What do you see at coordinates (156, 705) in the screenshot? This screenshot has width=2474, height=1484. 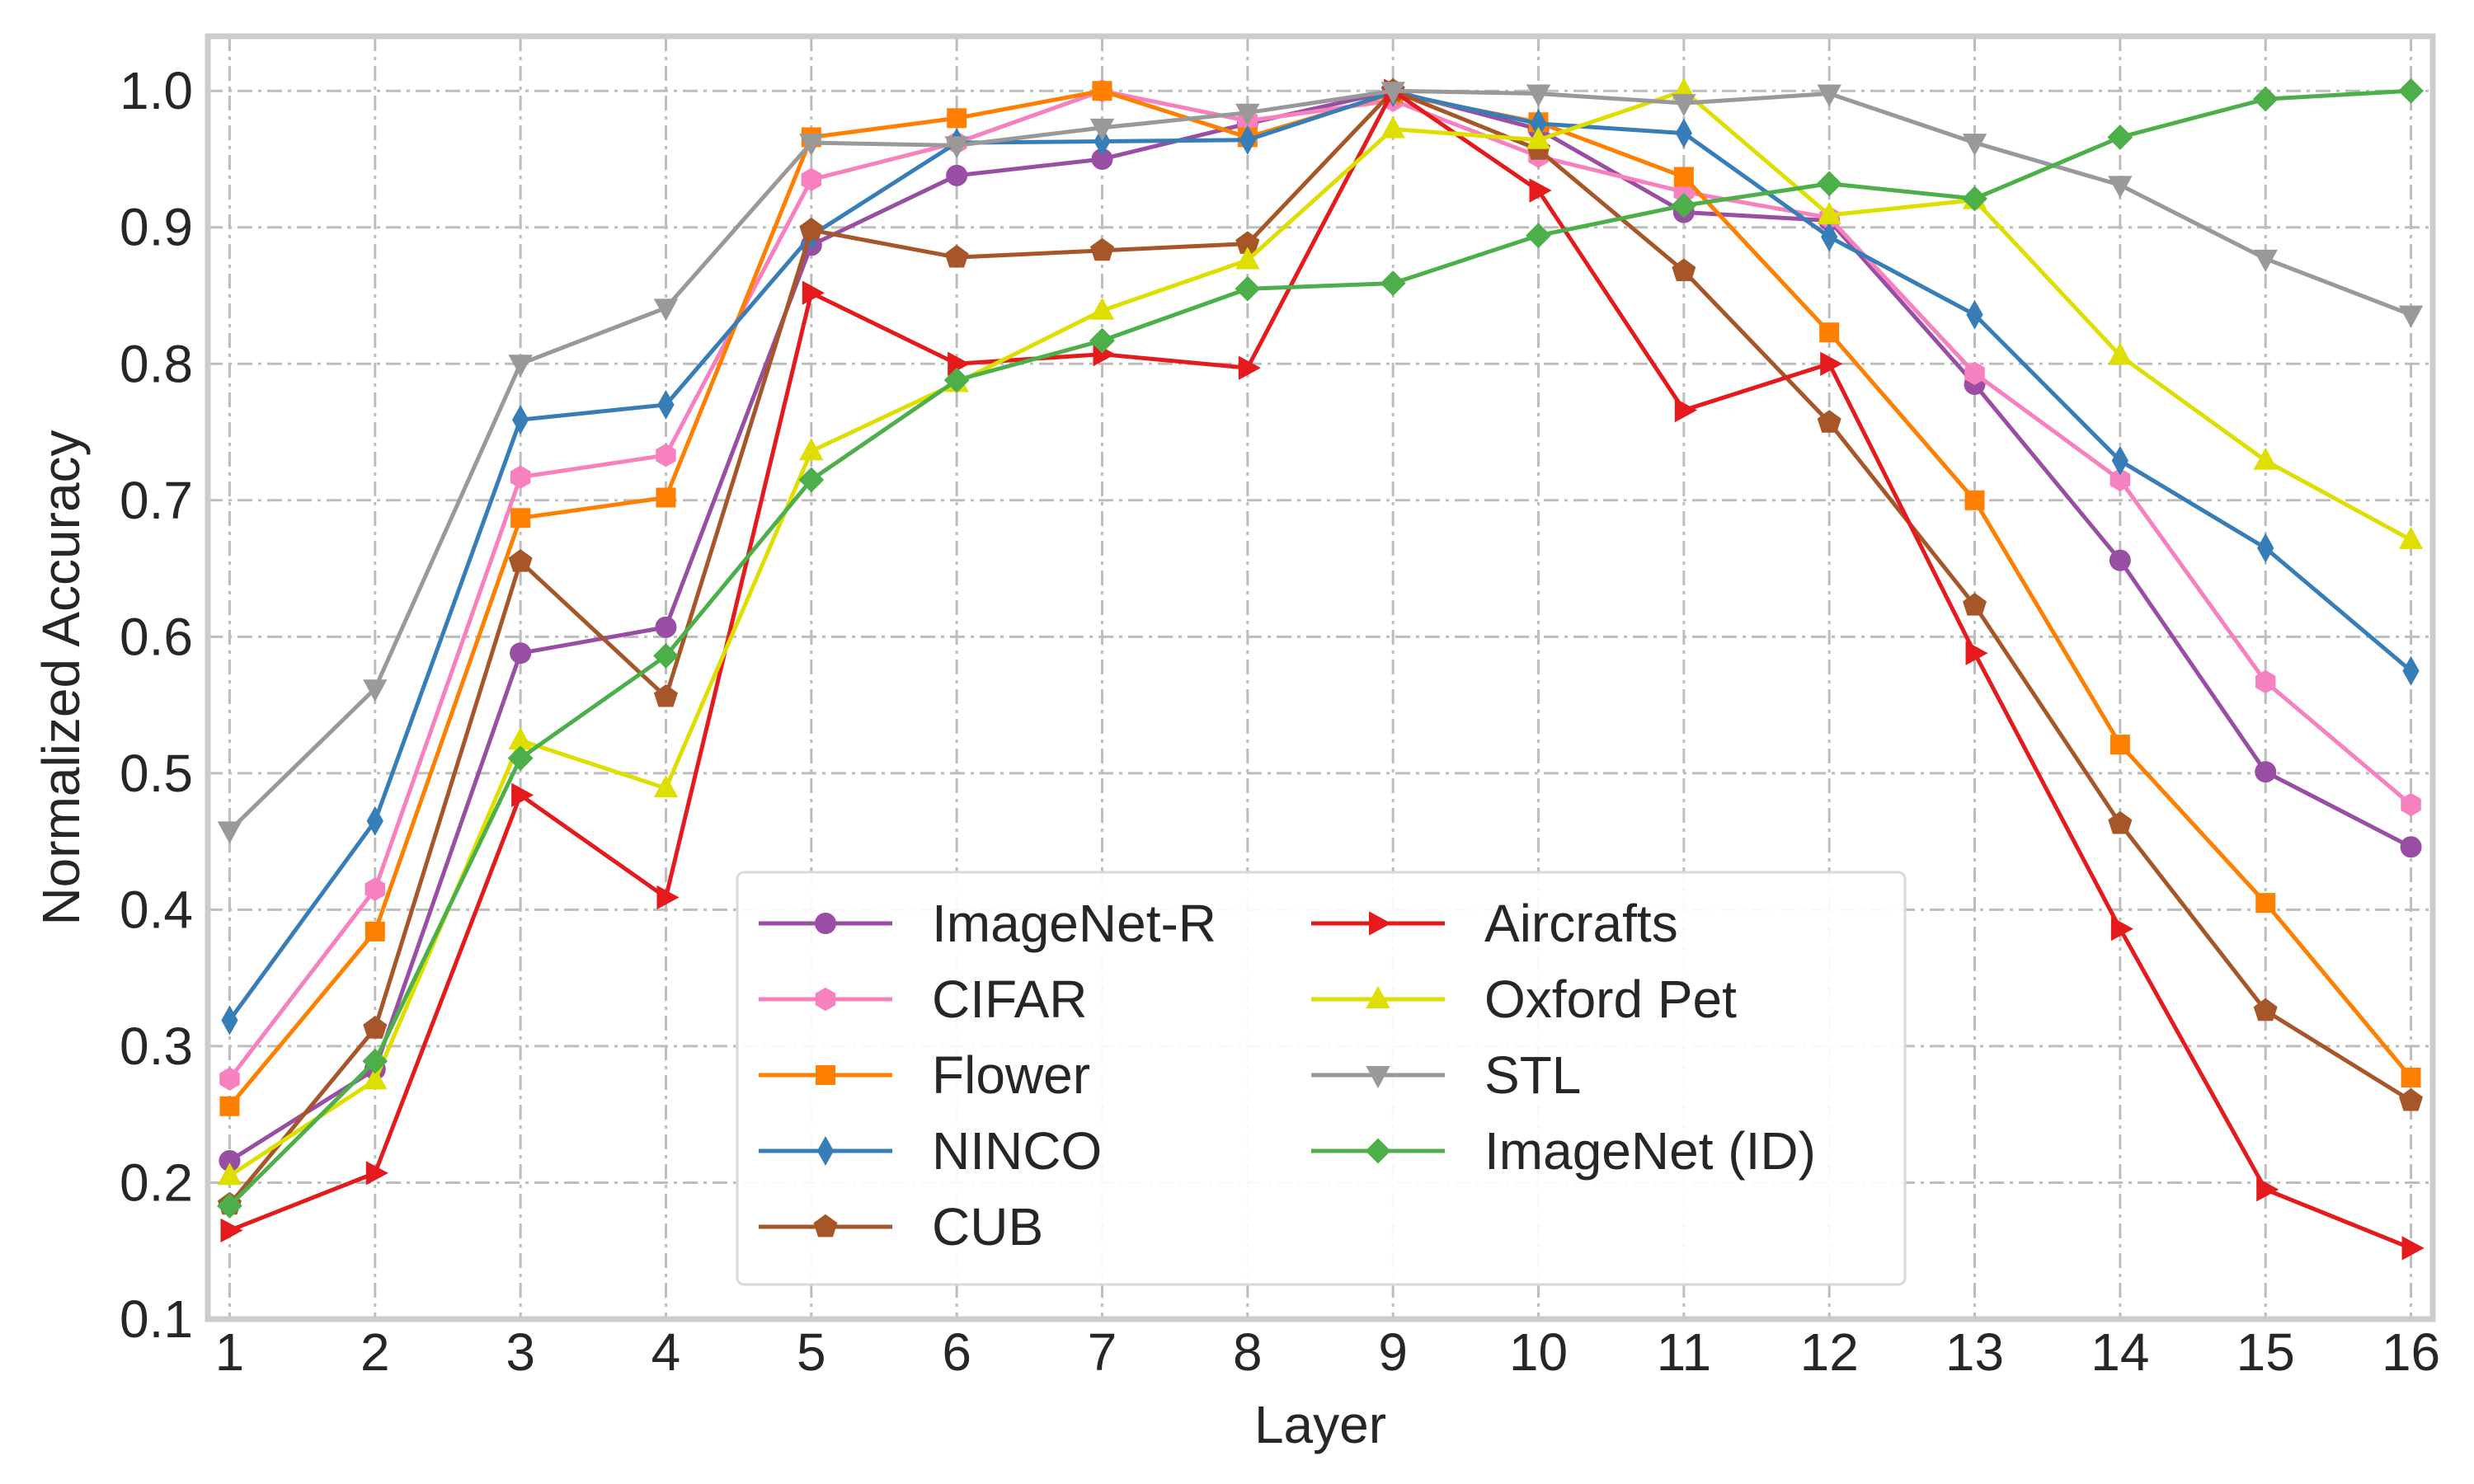 I see `y-axis-ticks: 0.1 0.2 0.3 0.4 0.5 0.6 0.7 0.8 0.9 1.0` at bounding box center [156, 705].